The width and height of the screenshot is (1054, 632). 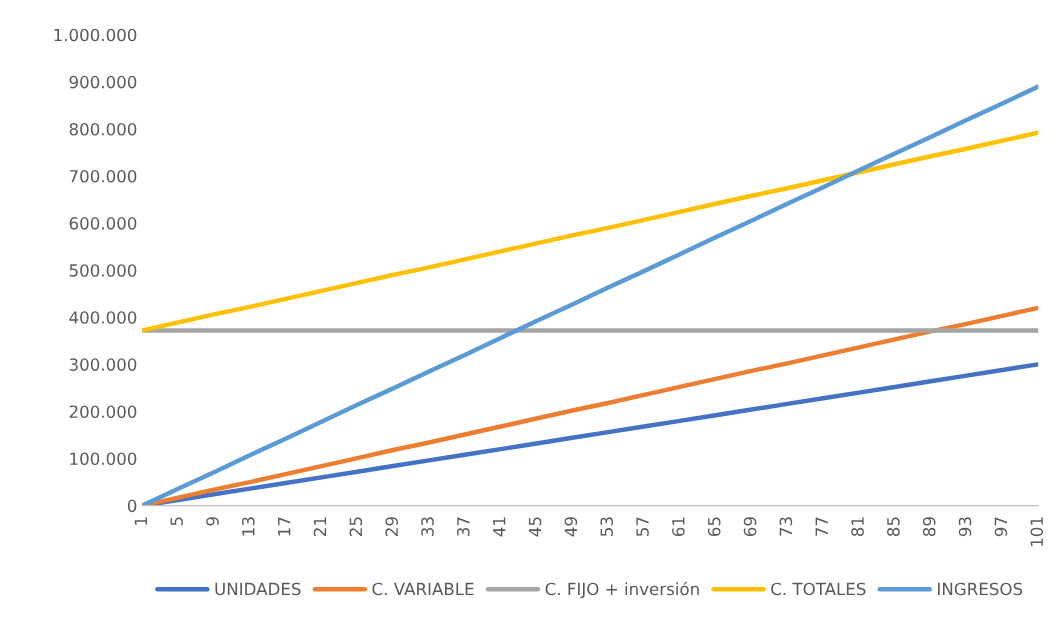 What do you see at coordinates (714, 527) in the screenshot?
I see `x-tick-label: 65` at bounding box center [714, 527].